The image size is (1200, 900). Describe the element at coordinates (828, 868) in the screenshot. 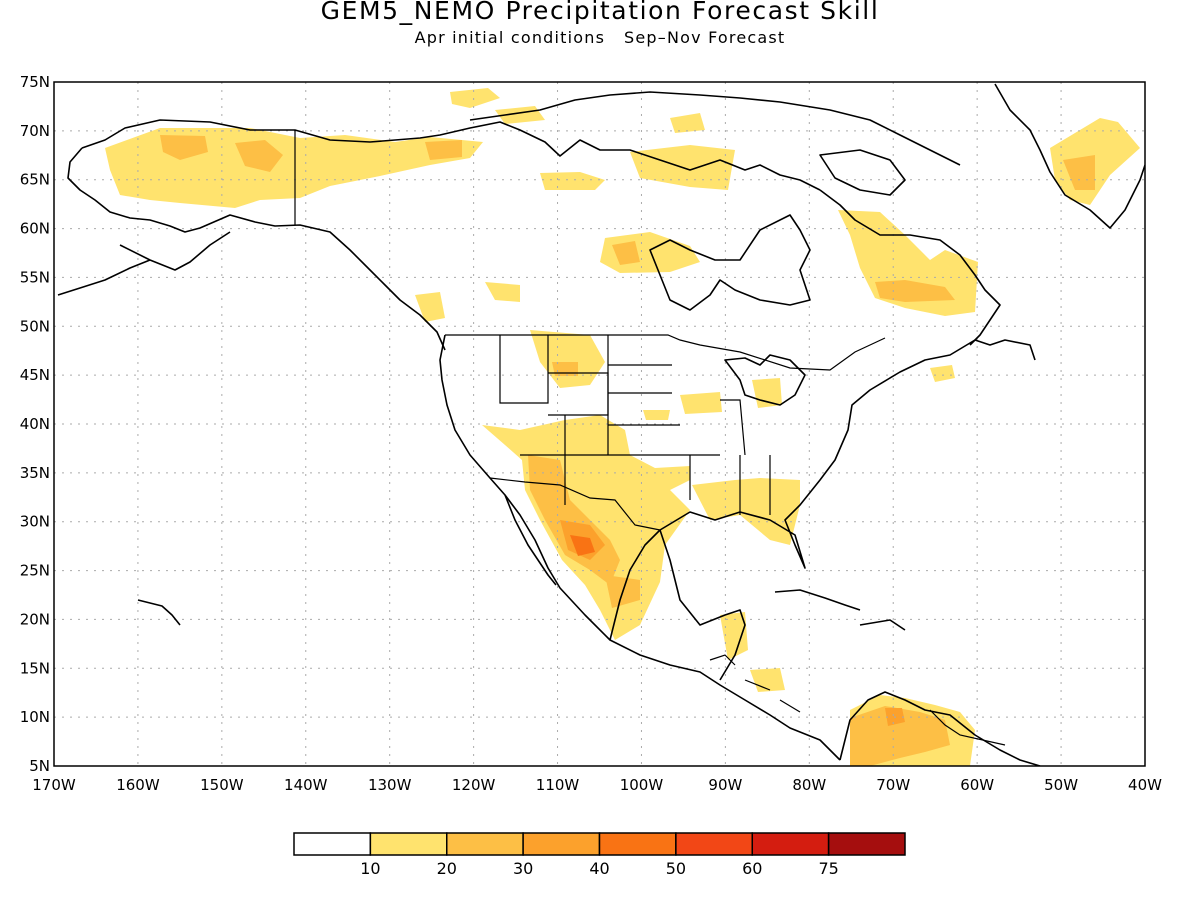

I see `colorbar-label: 75` at that location.